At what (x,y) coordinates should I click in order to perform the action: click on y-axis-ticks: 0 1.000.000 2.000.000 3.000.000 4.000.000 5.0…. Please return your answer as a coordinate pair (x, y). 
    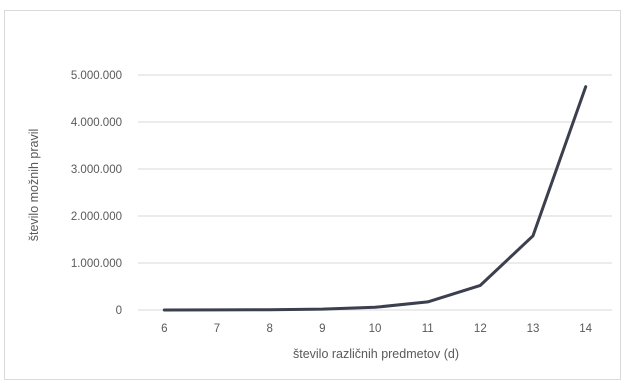
    Looking at the image, I should click on (96, 193).